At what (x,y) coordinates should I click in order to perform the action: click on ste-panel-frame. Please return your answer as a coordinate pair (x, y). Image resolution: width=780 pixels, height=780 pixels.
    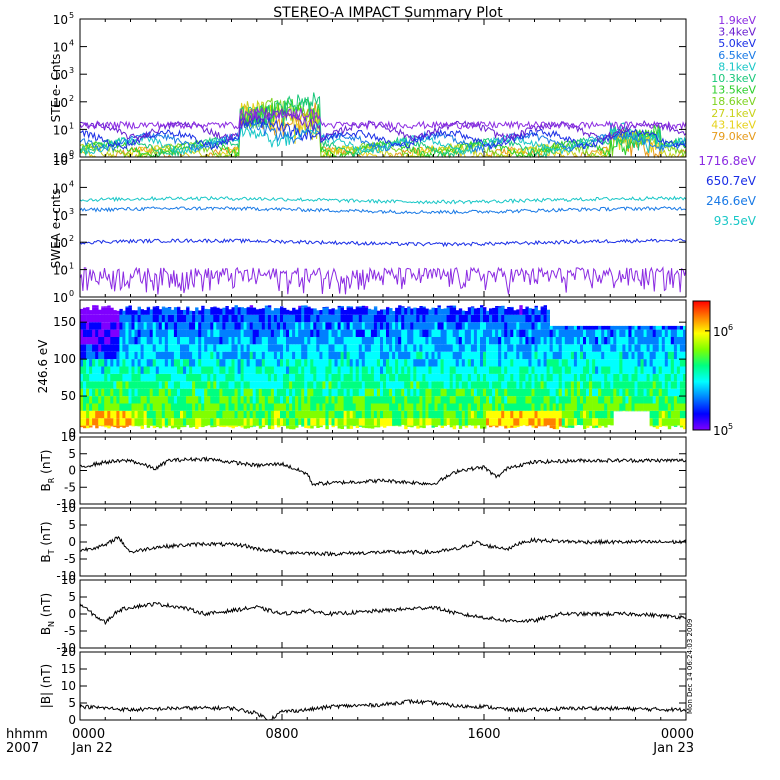
    Looking at the image, I should click on (383, 88).